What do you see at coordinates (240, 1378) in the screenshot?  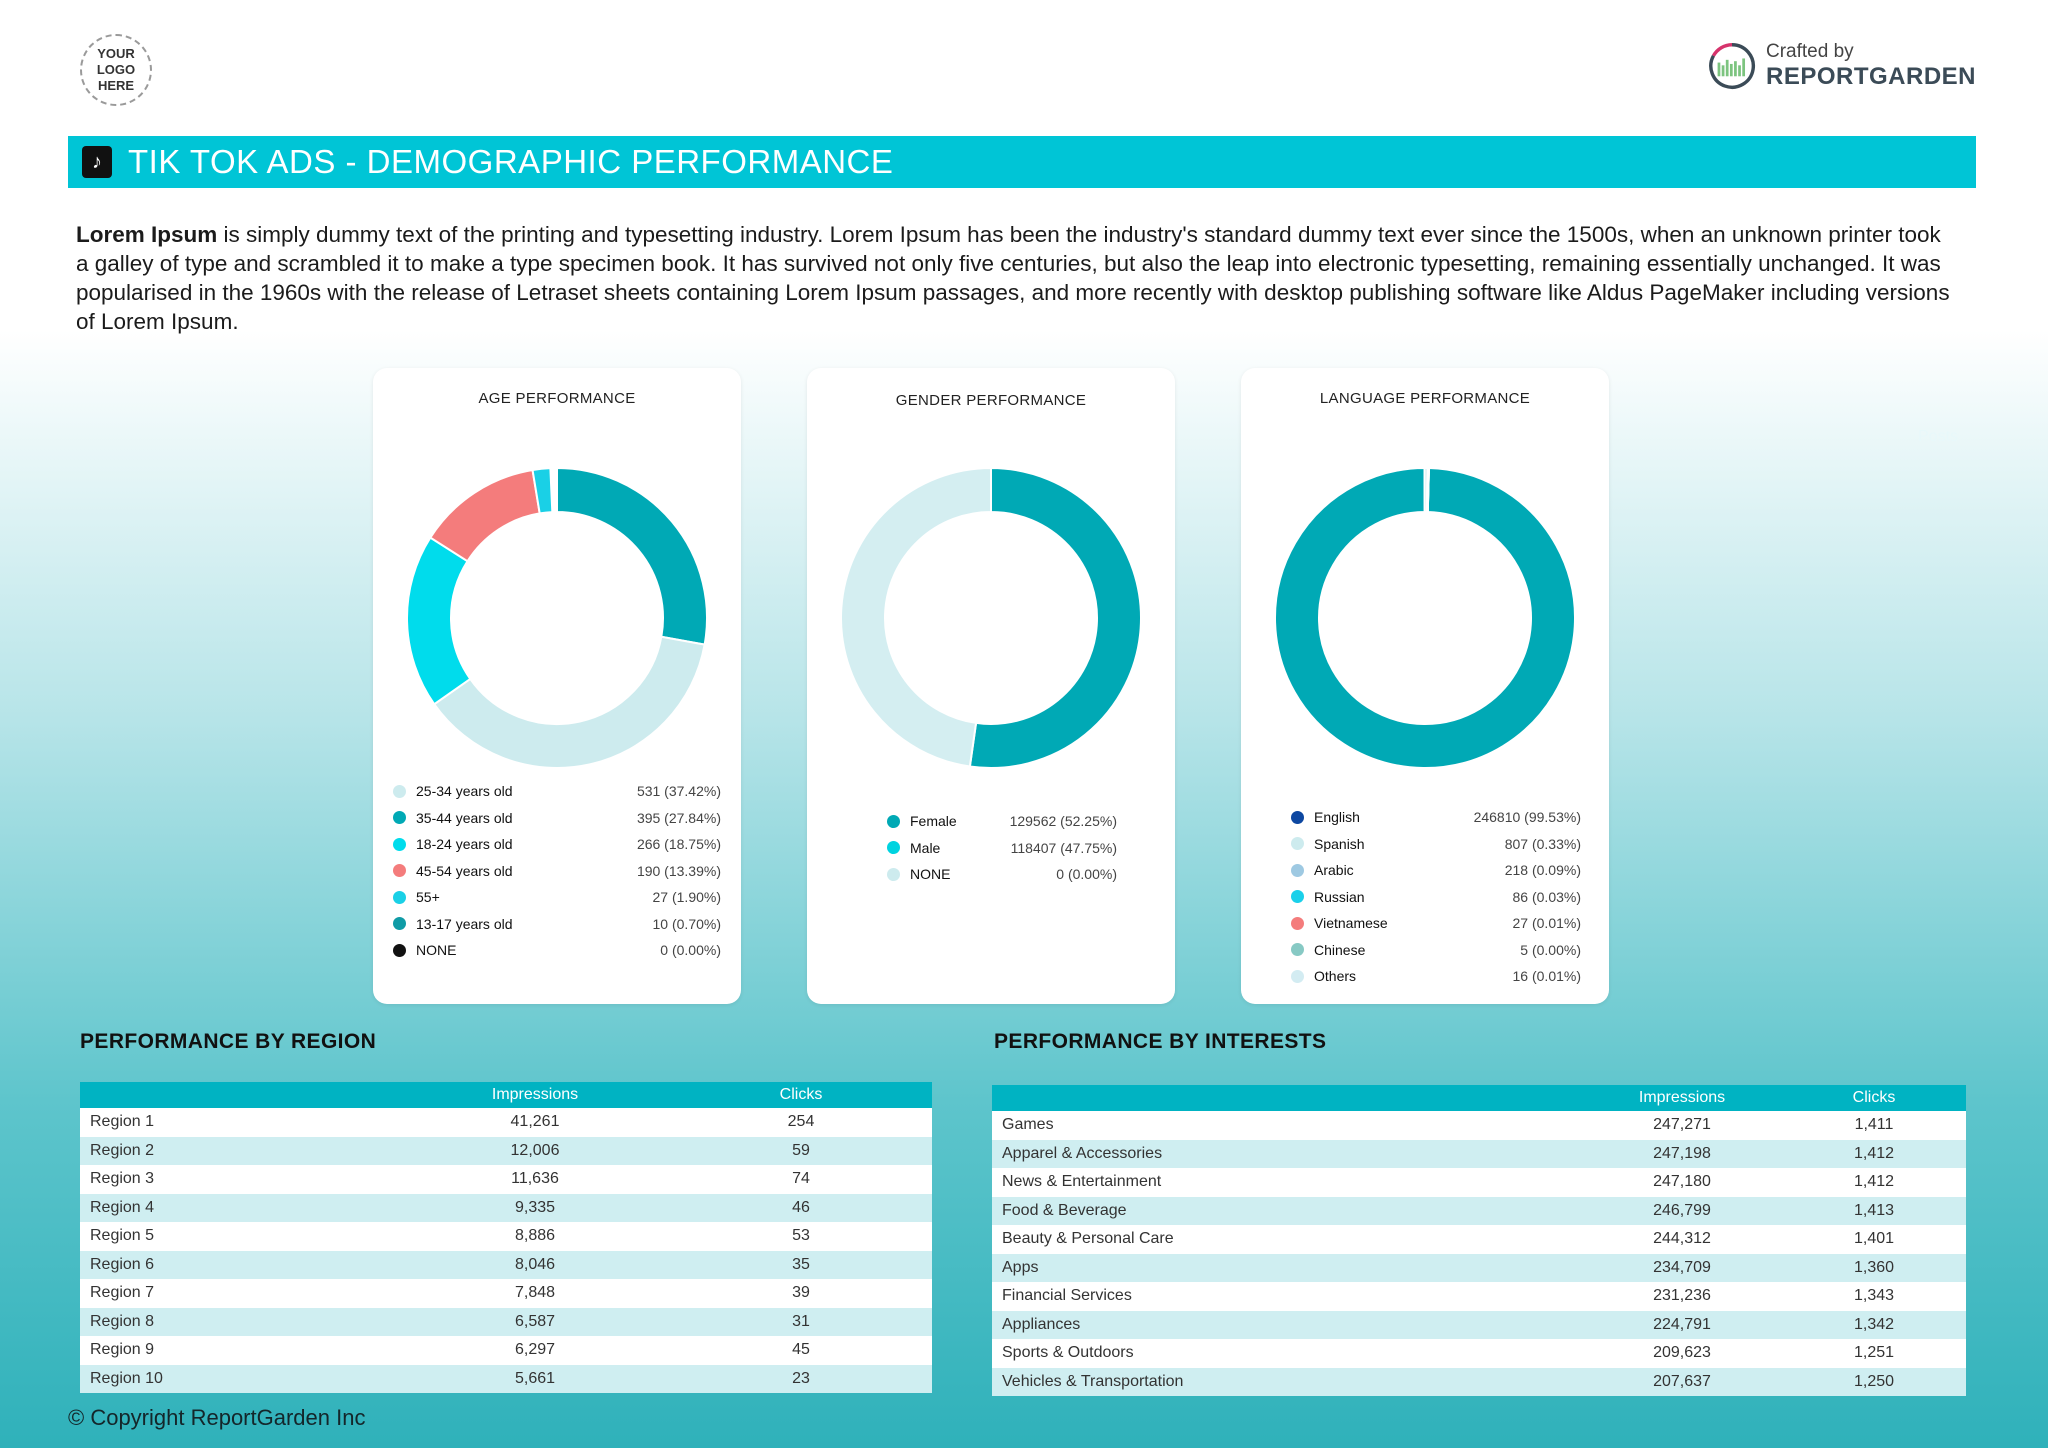 I see `region-name-cell: Region 10` at bounding box center [240, 1378].